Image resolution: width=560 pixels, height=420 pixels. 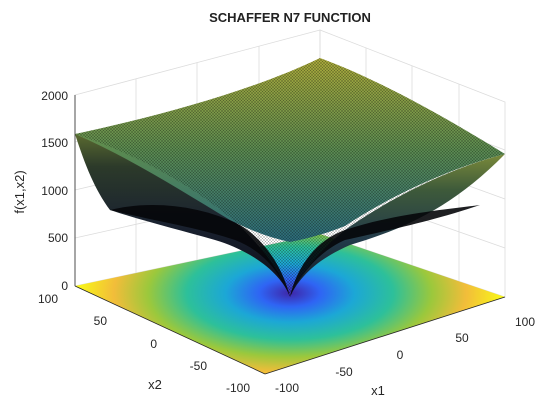 What do you see at coordinates (199, 366) in the screenshot?
I see `y-tick-label: -50` at bounding box center [199, 366].